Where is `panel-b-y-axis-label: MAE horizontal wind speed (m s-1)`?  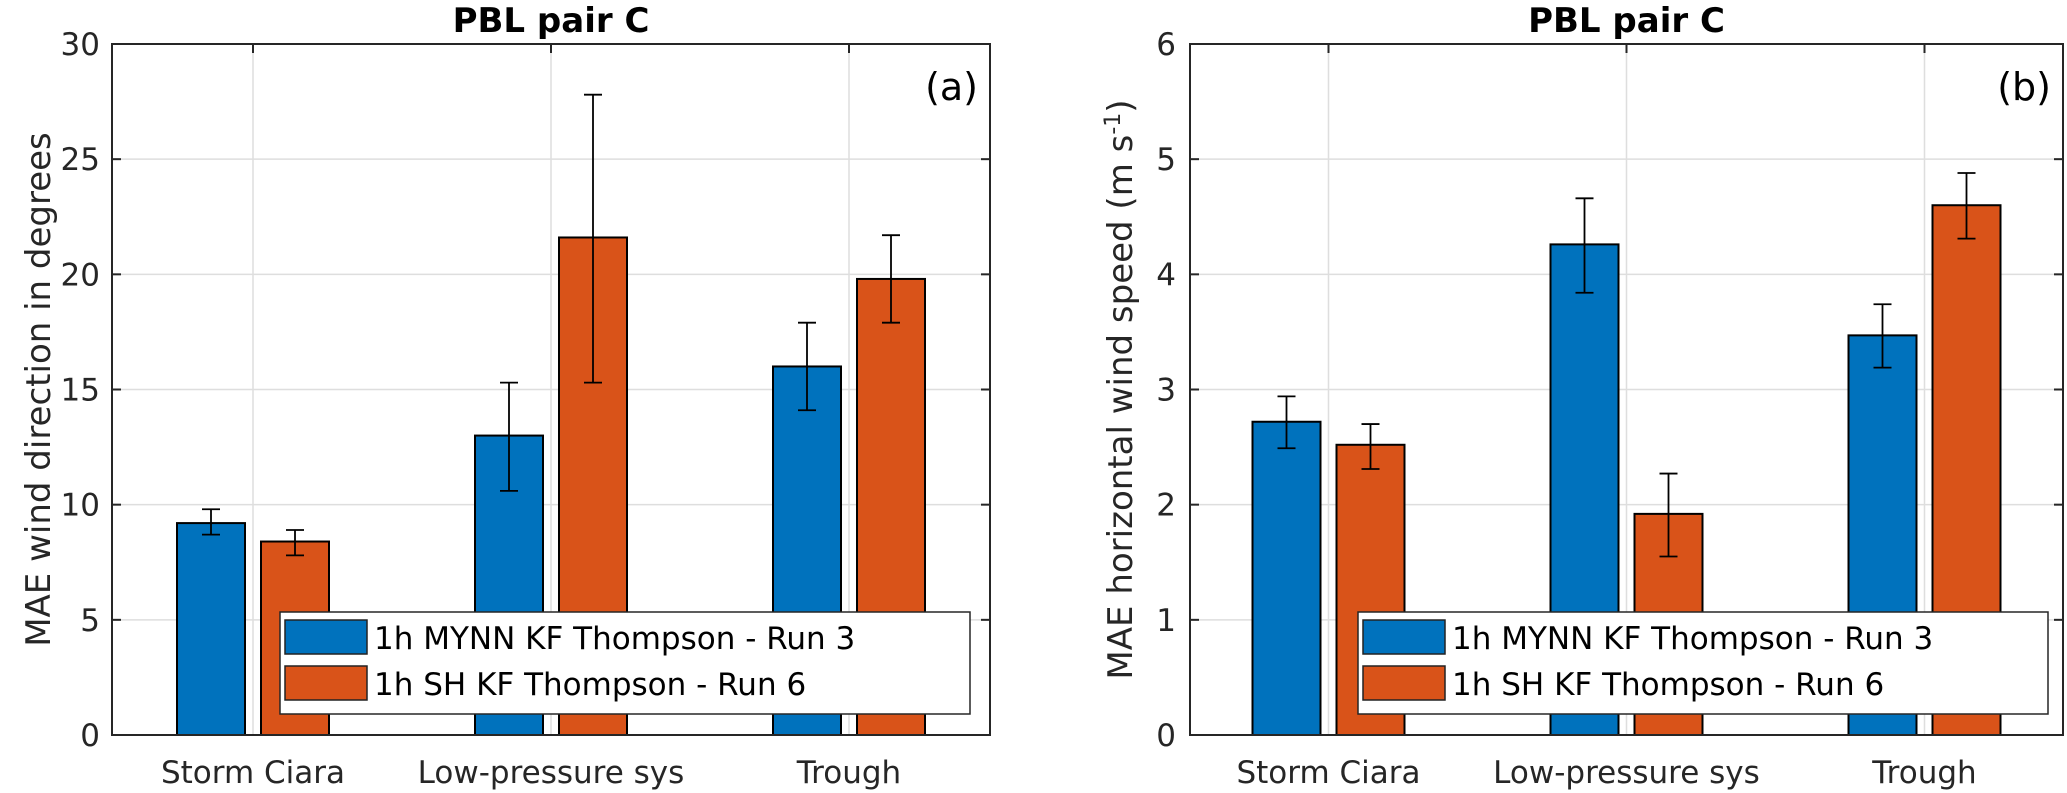 panel-b-y-axis-label: MAE horizontal wind speed (m s-1) is located at coordinates (1121, 389).